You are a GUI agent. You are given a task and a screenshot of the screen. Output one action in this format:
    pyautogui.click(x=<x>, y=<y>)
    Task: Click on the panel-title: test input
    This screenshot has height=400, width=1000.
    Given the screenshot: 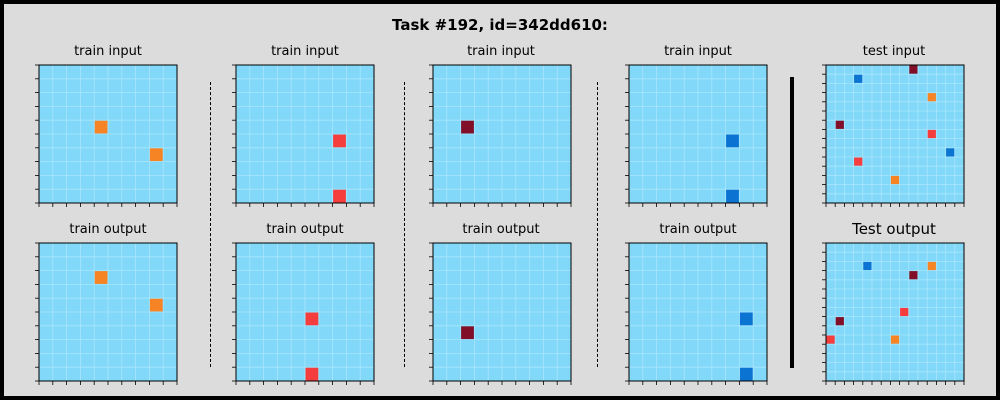 What is the action you would take?
    pyautogui.click(x=894, y=51)
    